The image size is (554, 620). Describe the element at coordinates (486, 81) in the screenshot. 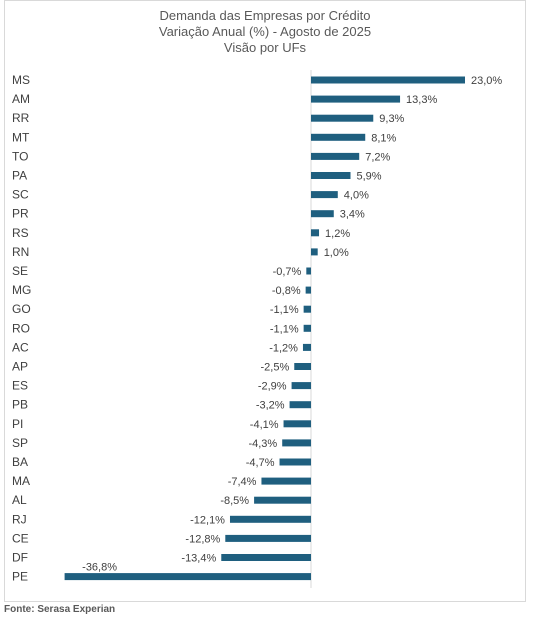

I see `value-label-ms: 23,0%` at that location.